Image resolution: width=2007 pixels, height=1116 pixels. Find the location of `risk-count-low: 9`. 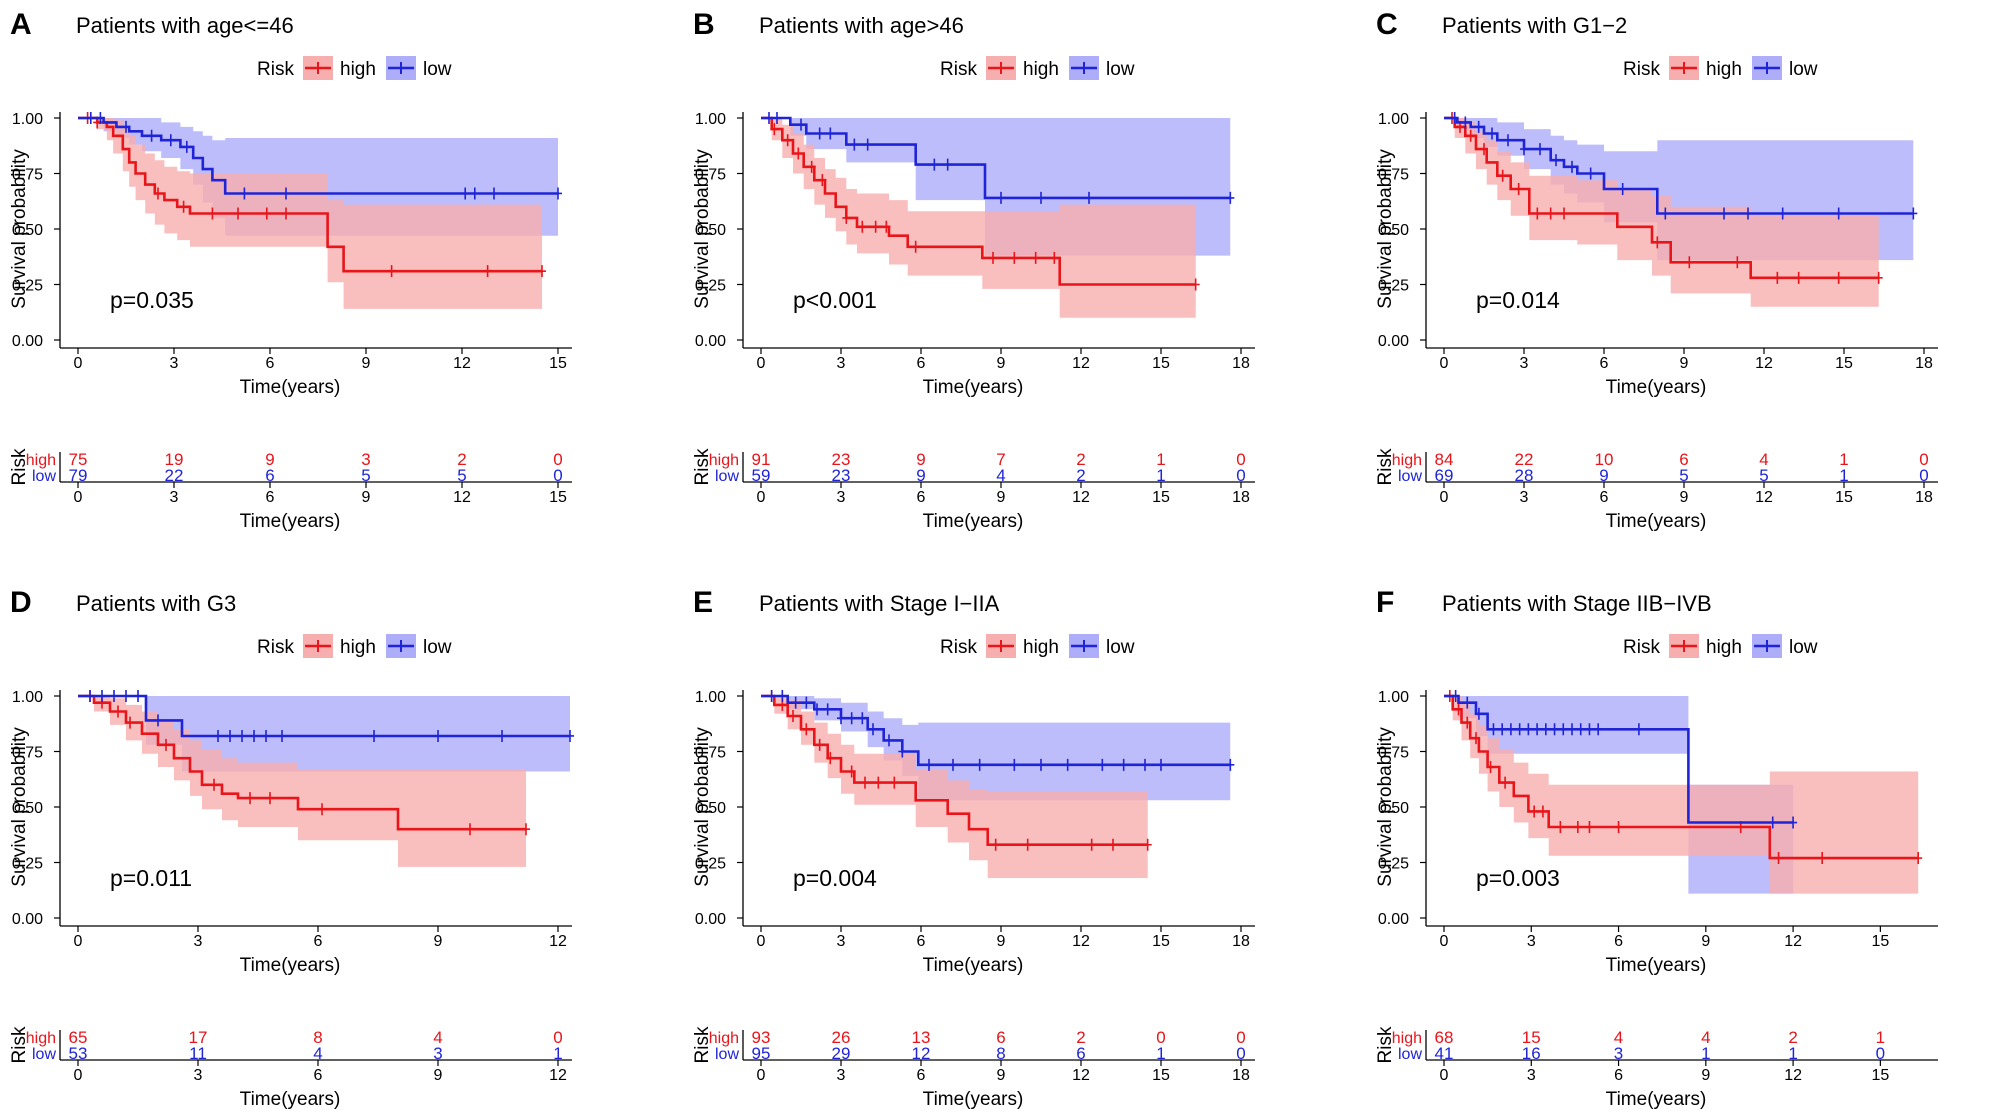

risk-count-low: 9 is located at coordinates (1603, 475).